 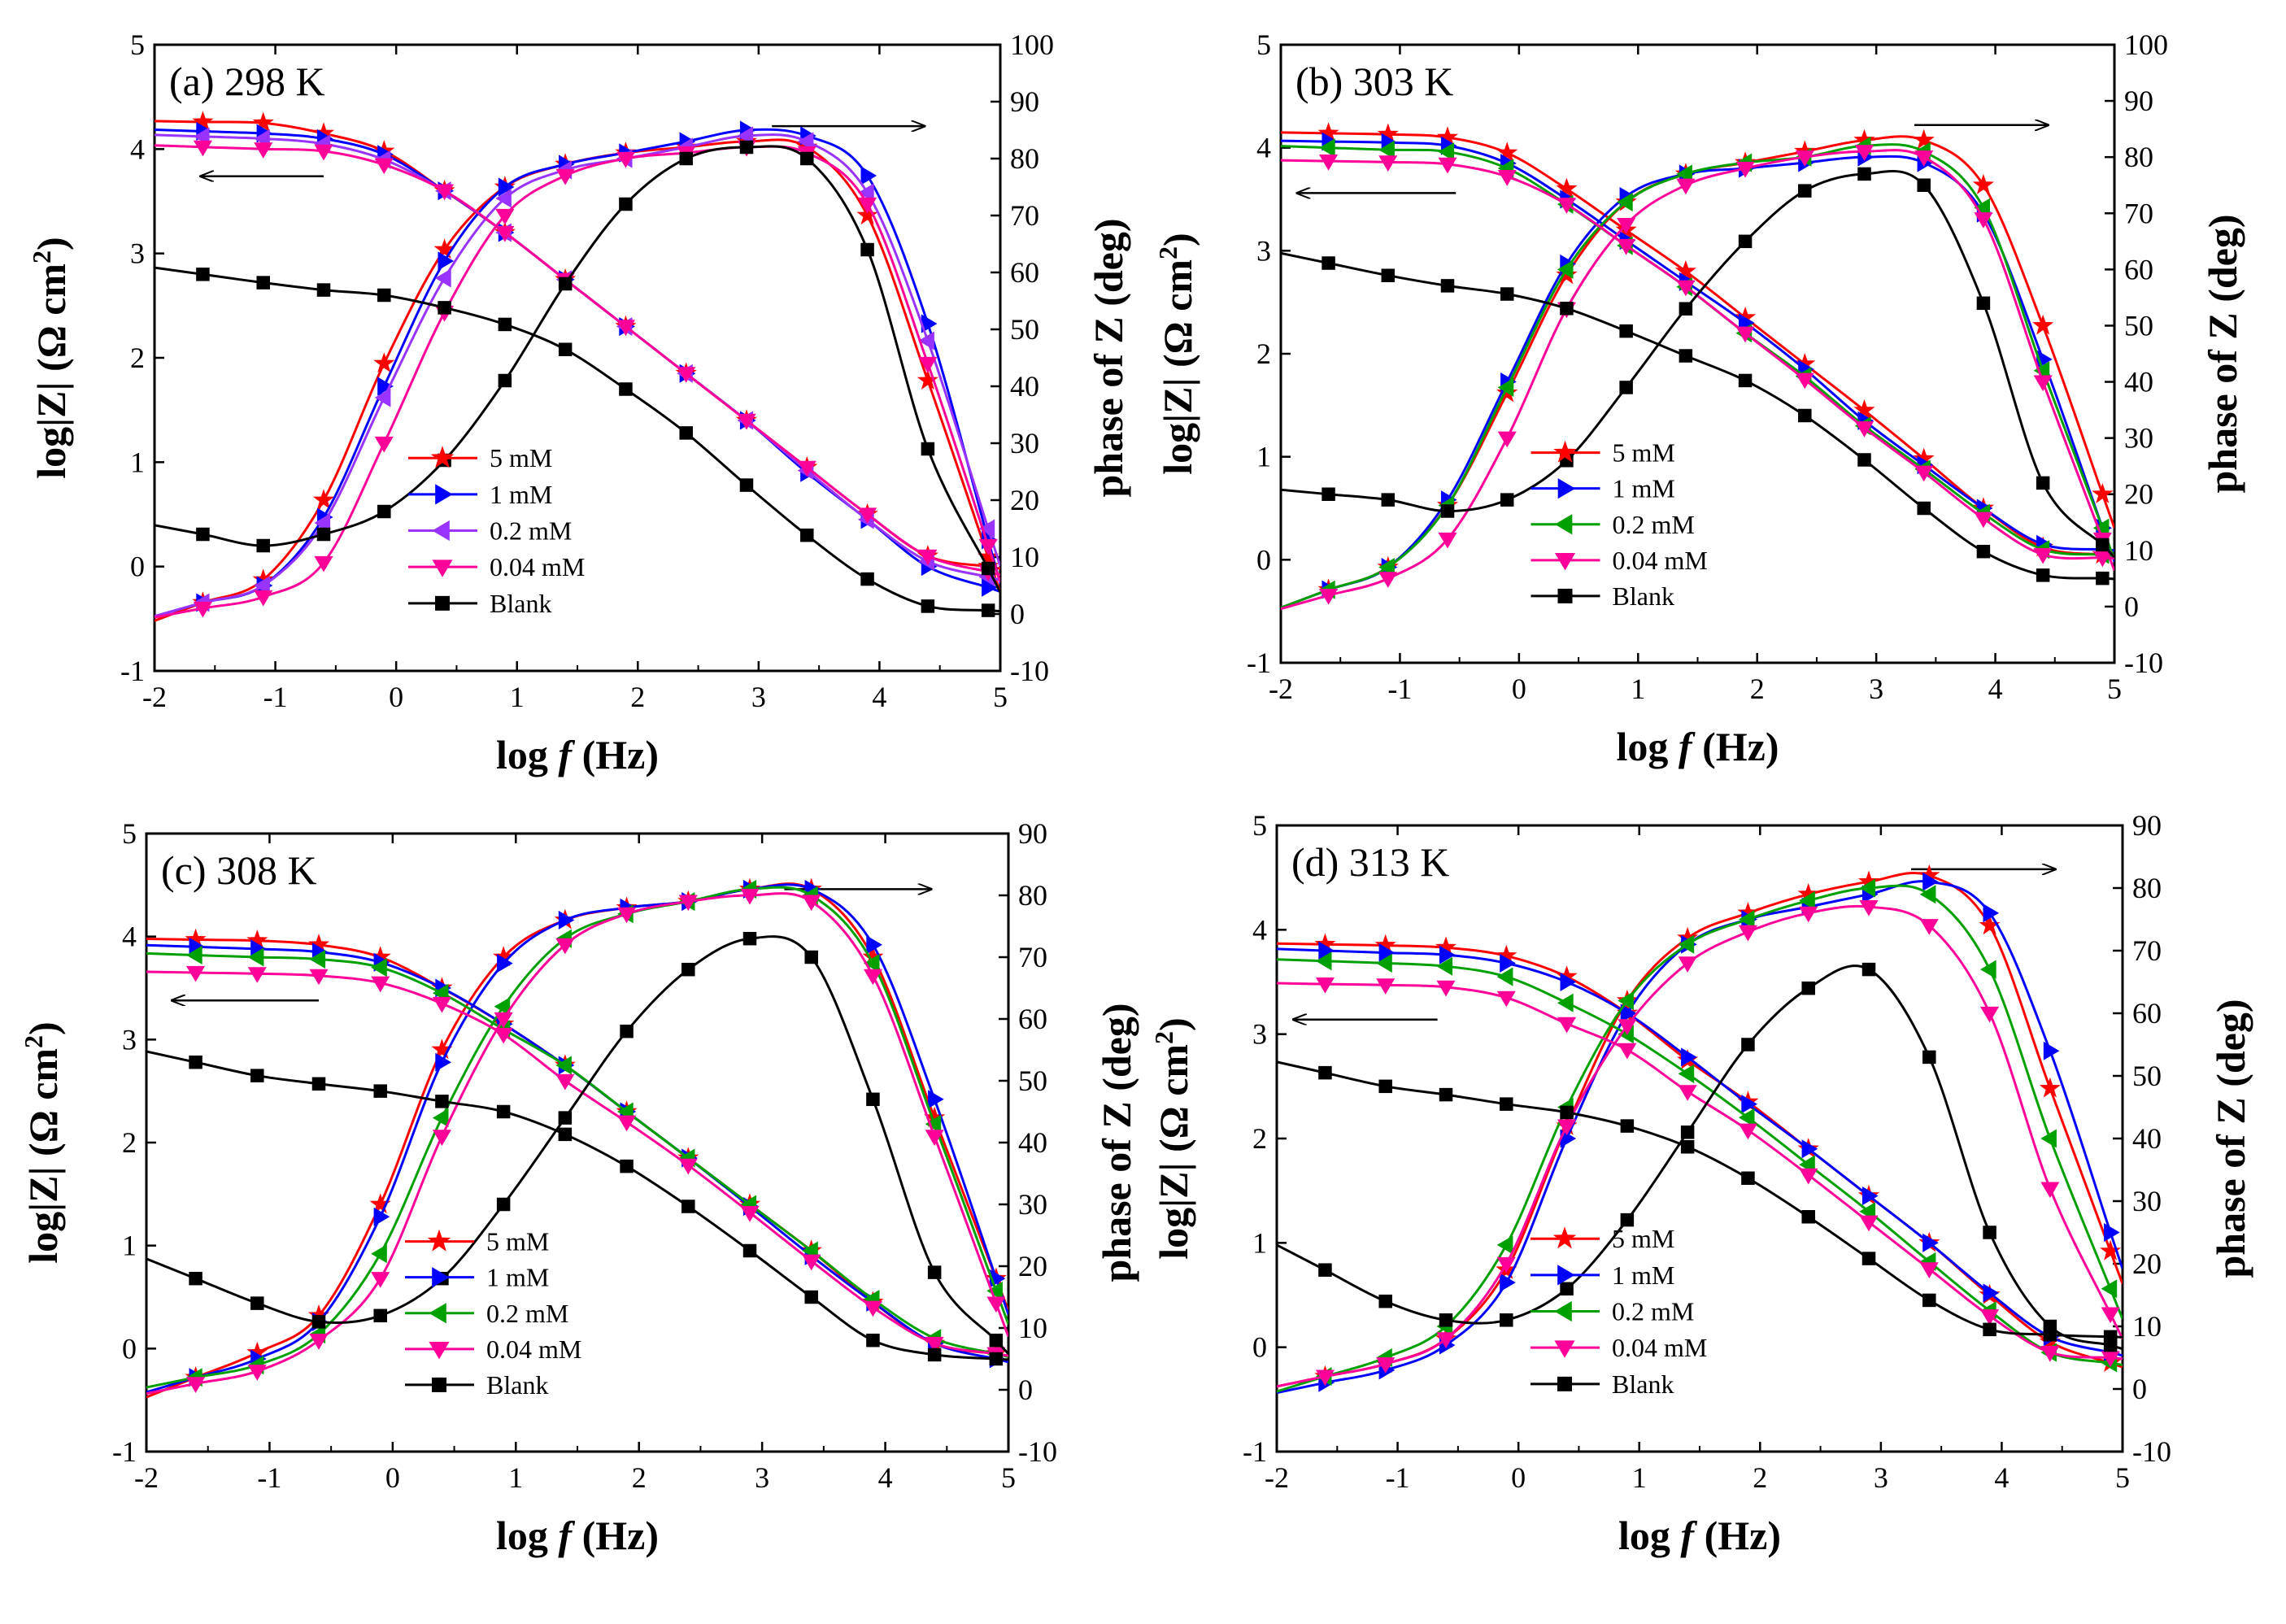 I want to click on y-left-tick-label: -1, so click(x=1259, y=663).